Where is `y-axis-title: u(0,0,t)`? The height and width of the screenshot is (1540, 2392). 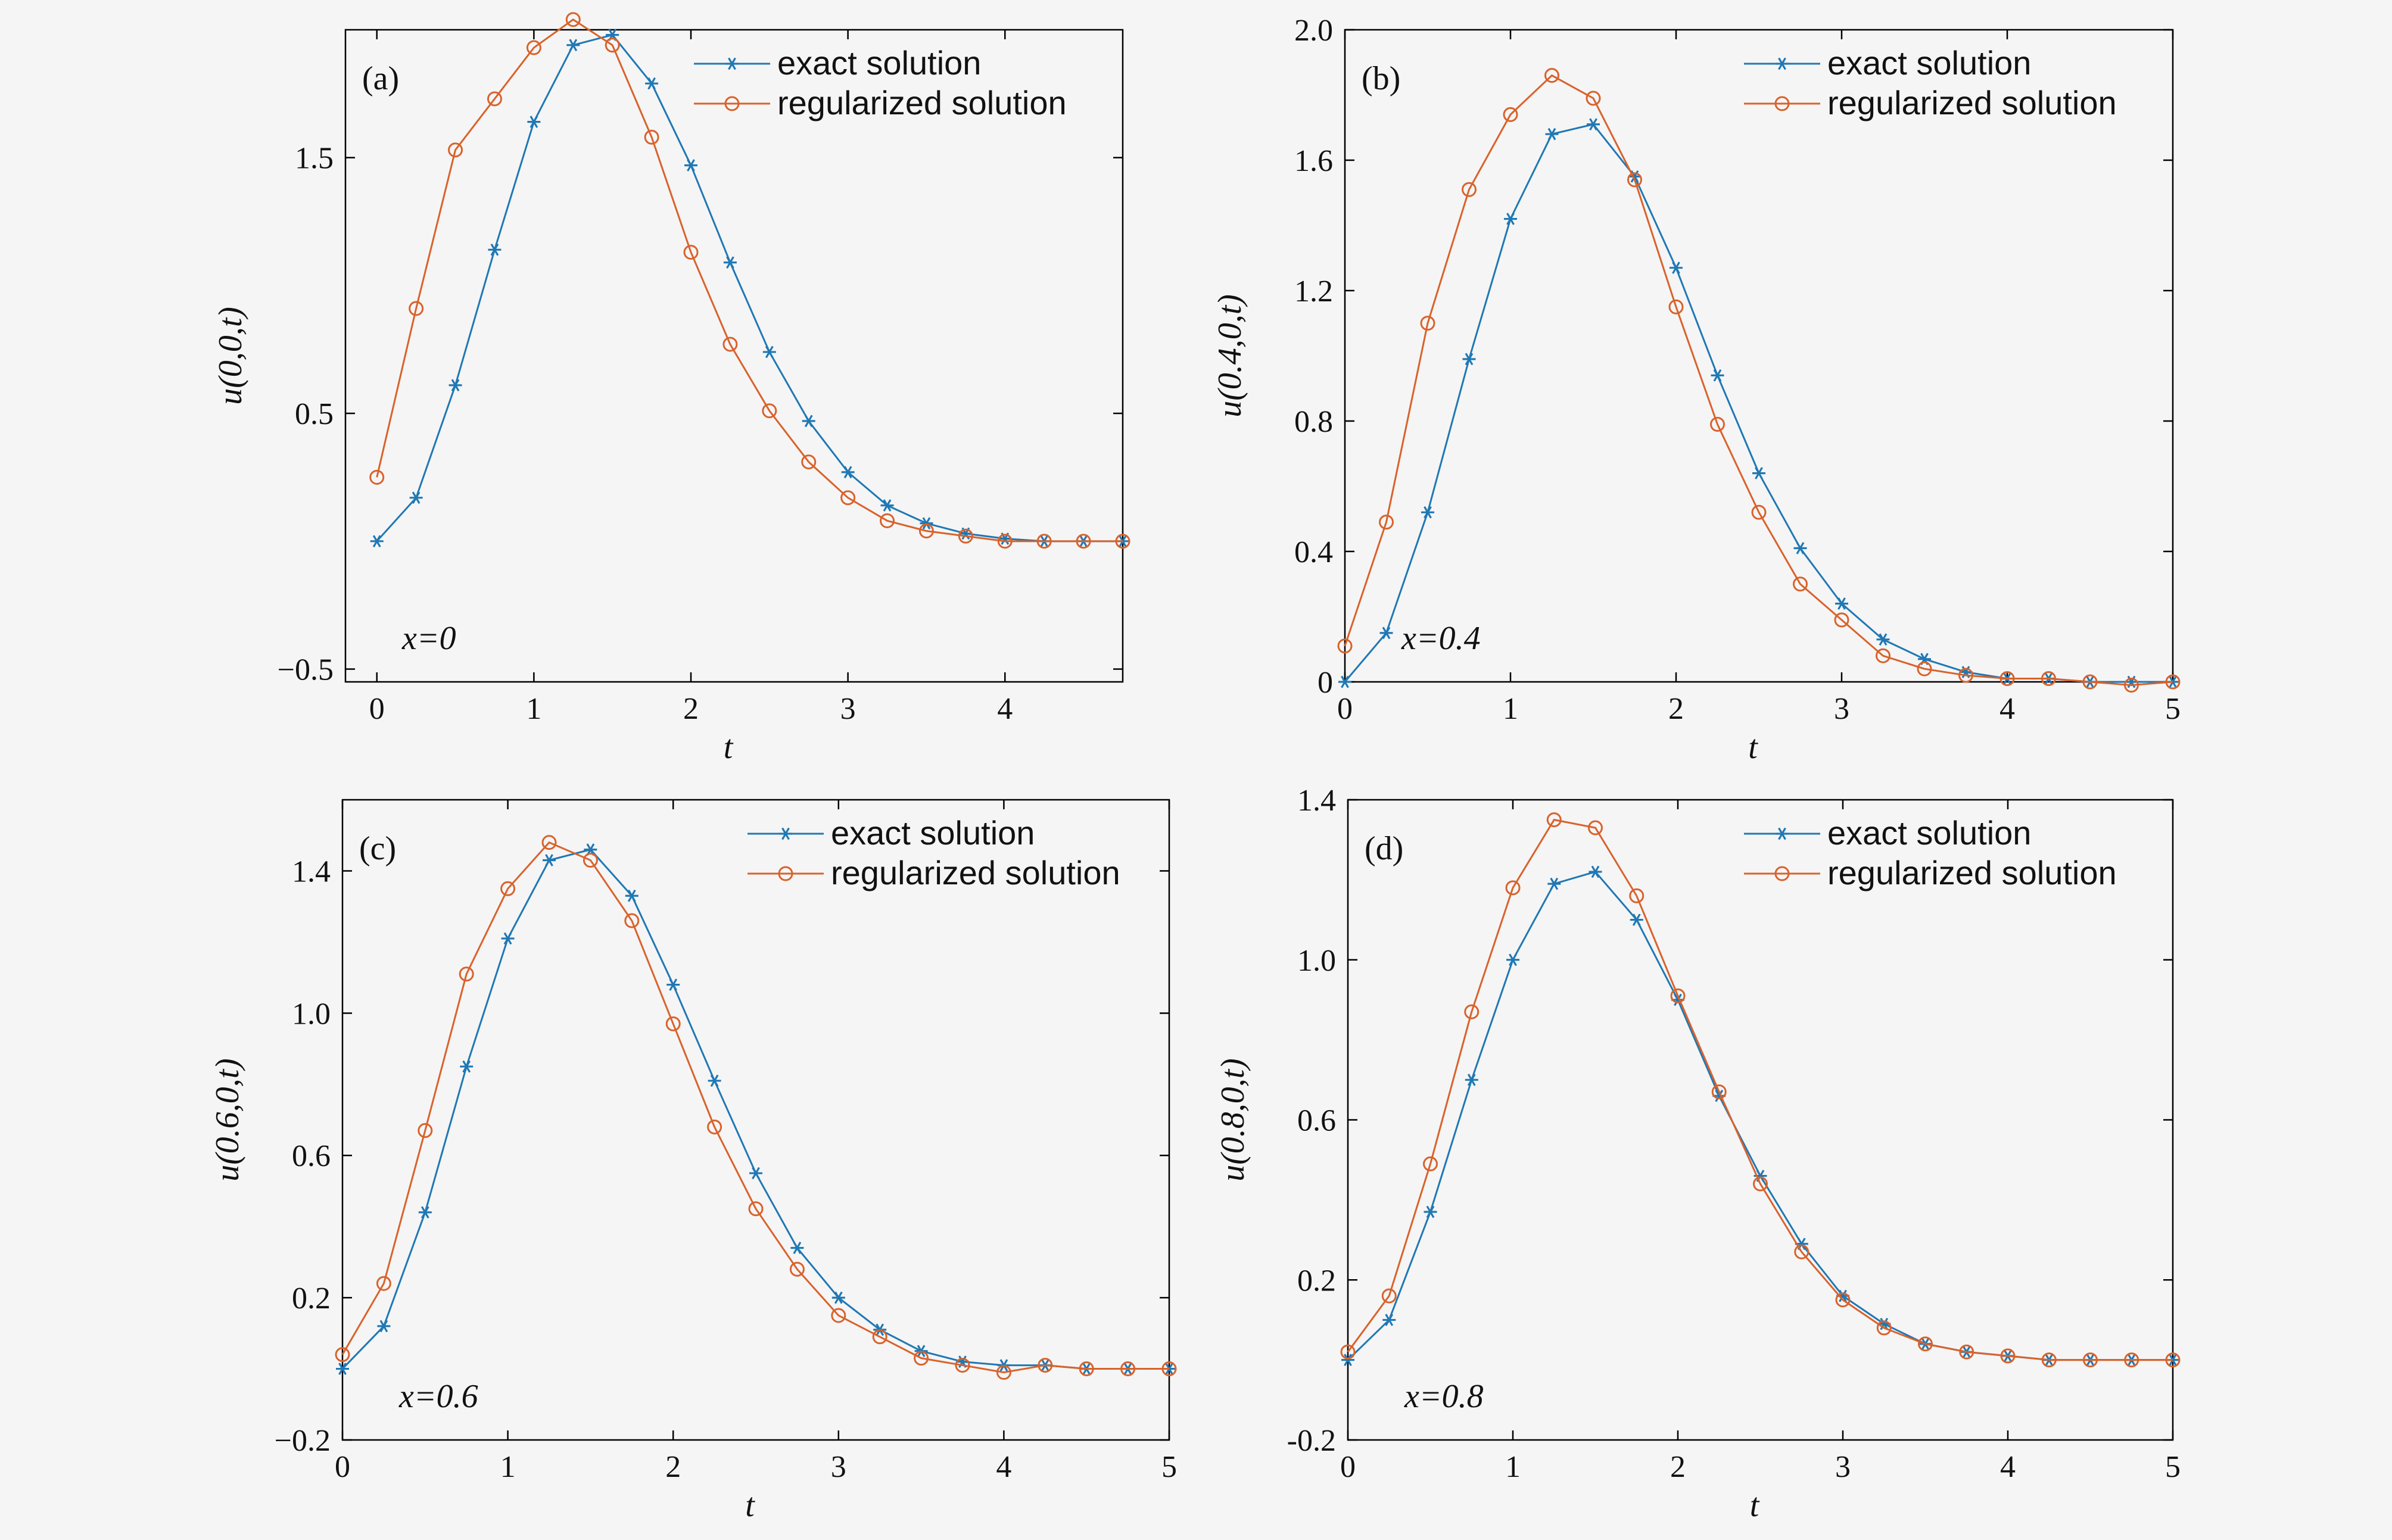
y-axis-title: u(0,0,t) is located at coordinates (230, 356).